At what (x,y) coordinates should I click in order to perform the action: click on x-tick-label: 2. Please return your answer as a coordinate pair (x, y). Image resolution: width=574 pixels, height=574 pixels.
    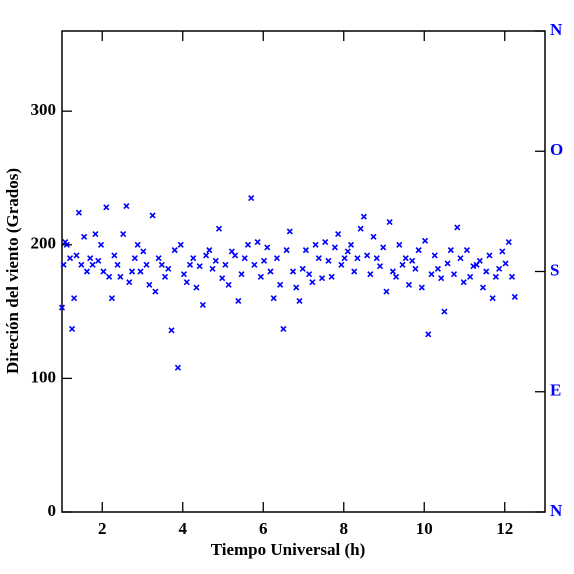
    Looking at the image, I should click on (102, 528).